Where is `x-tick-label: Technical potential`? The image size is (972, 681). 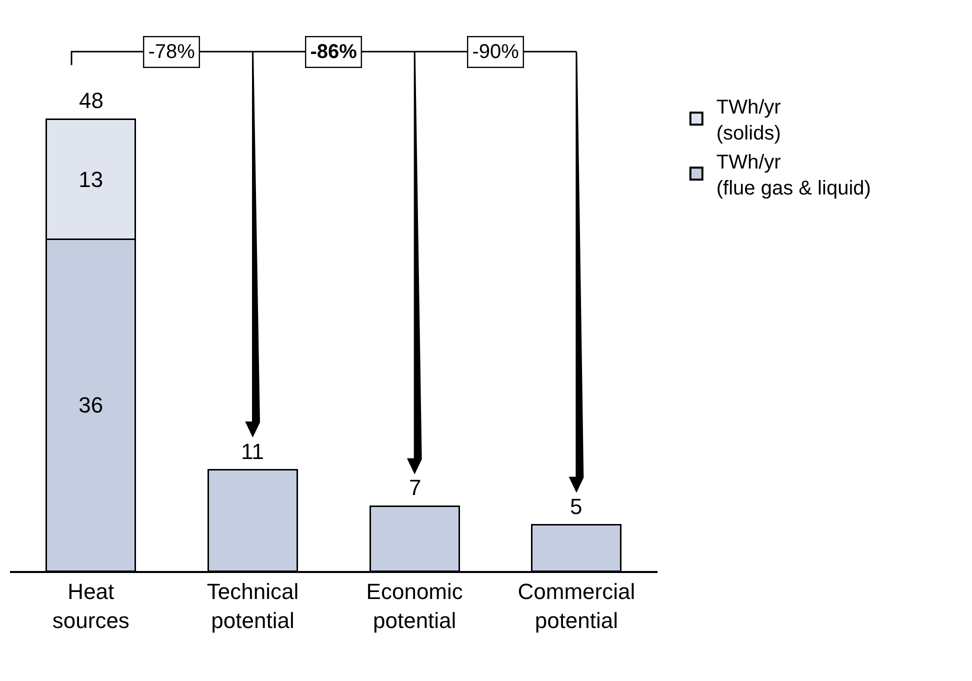 x-tick-label: Technical potential is located at coordinates (252, 606).